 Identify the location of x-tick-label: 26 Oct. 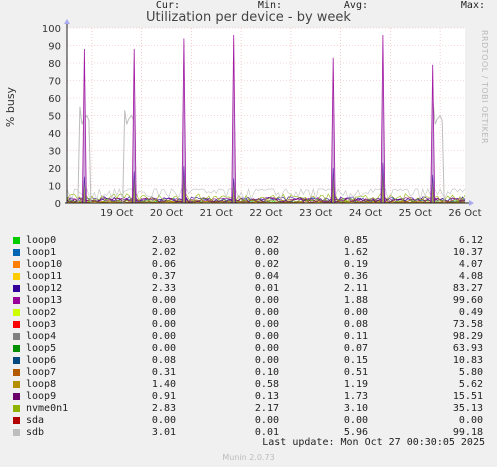
(464, 213).